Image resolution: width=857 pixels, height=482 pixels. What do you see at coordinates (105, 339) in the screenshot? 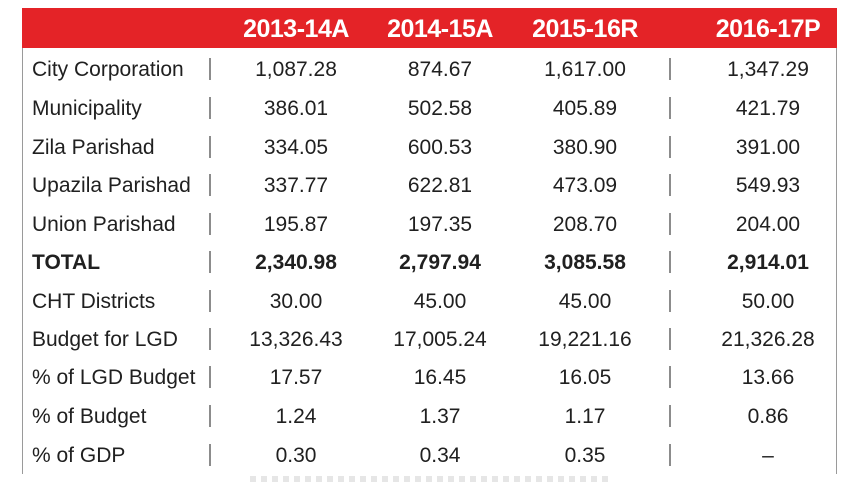
I see `row-label: Budget for LGD` at bounding box center [105, 339].